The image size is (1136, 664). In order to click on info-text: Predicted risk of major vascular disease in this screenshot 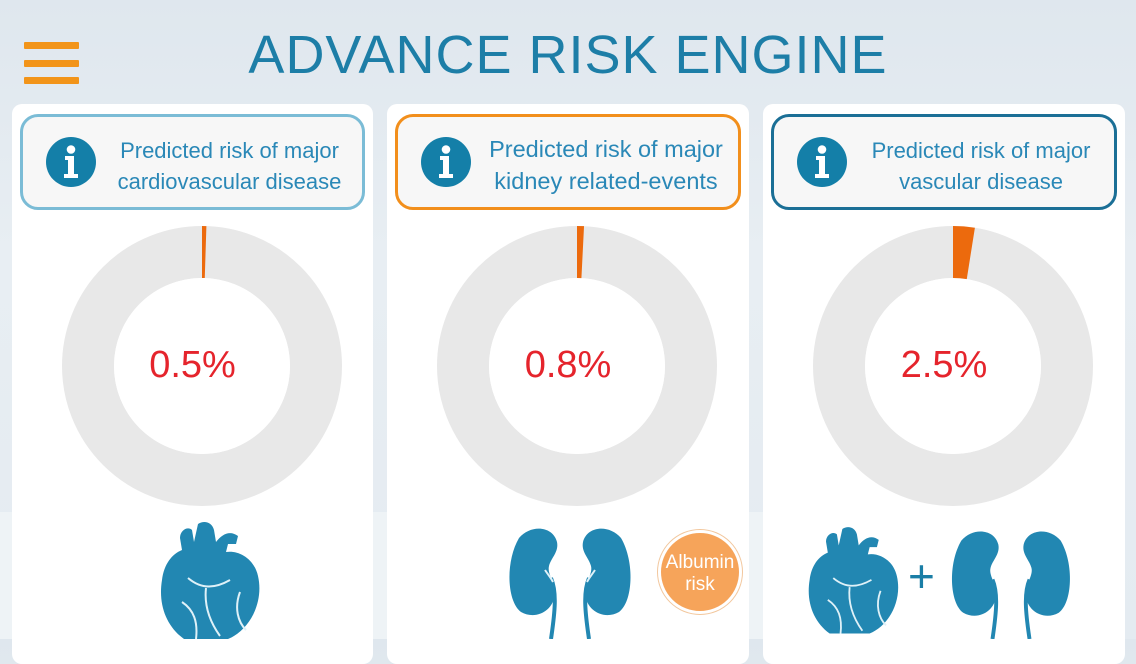, I will do `click(981, 166)`.